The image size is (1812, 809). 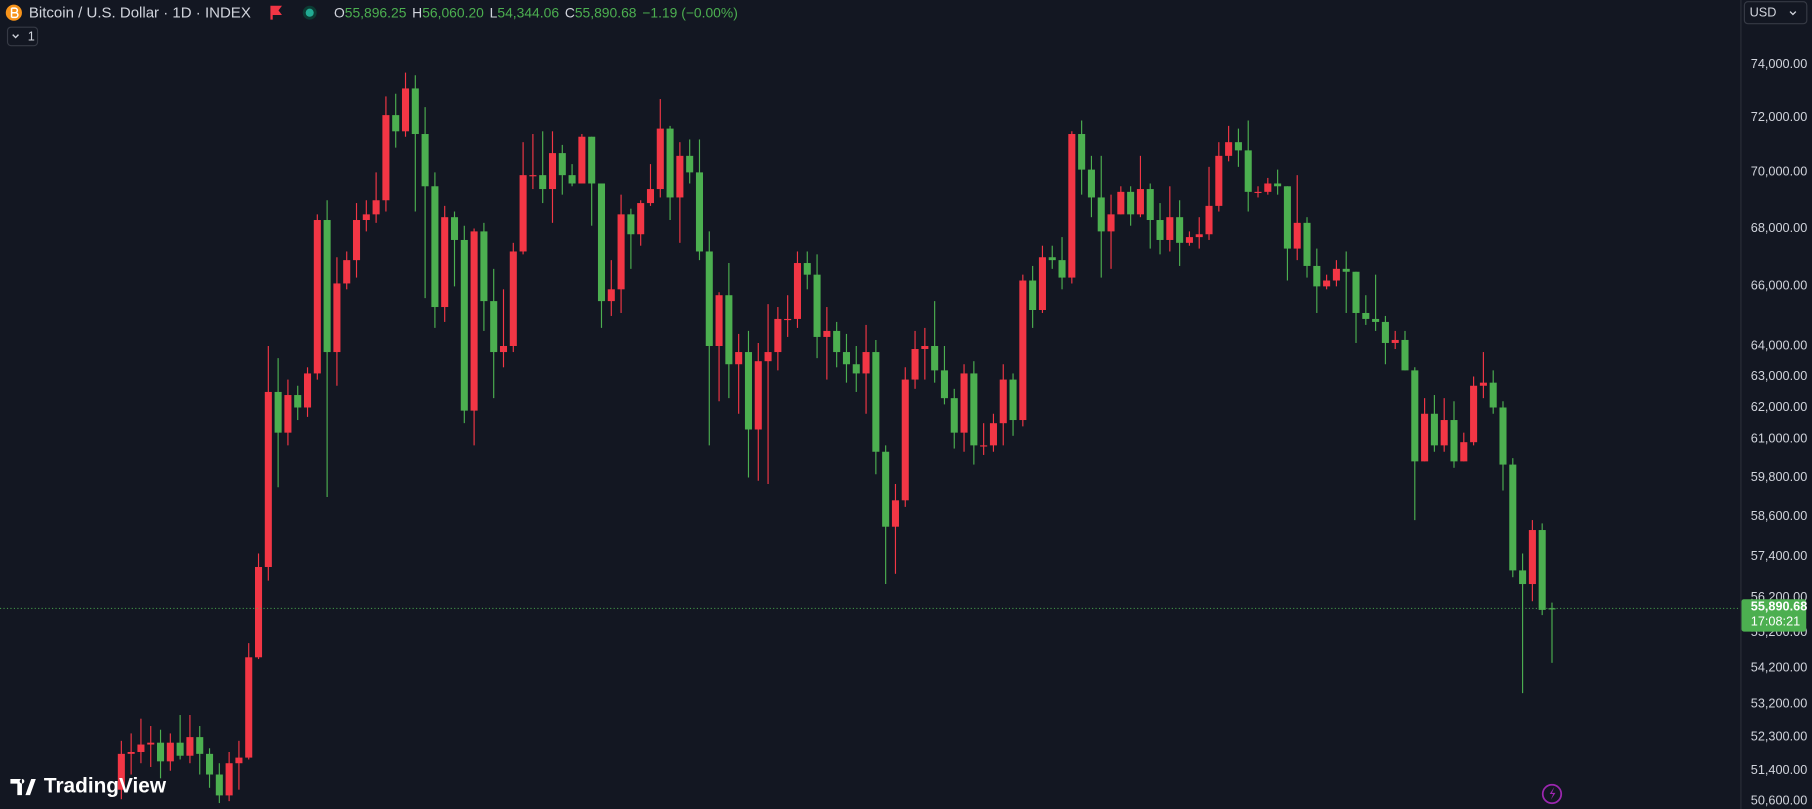 What do you see at coordinates (1779, 515) in the screenshot?
I see `y-tick-label: 58,600.00` at bounding box center [1779, 515].